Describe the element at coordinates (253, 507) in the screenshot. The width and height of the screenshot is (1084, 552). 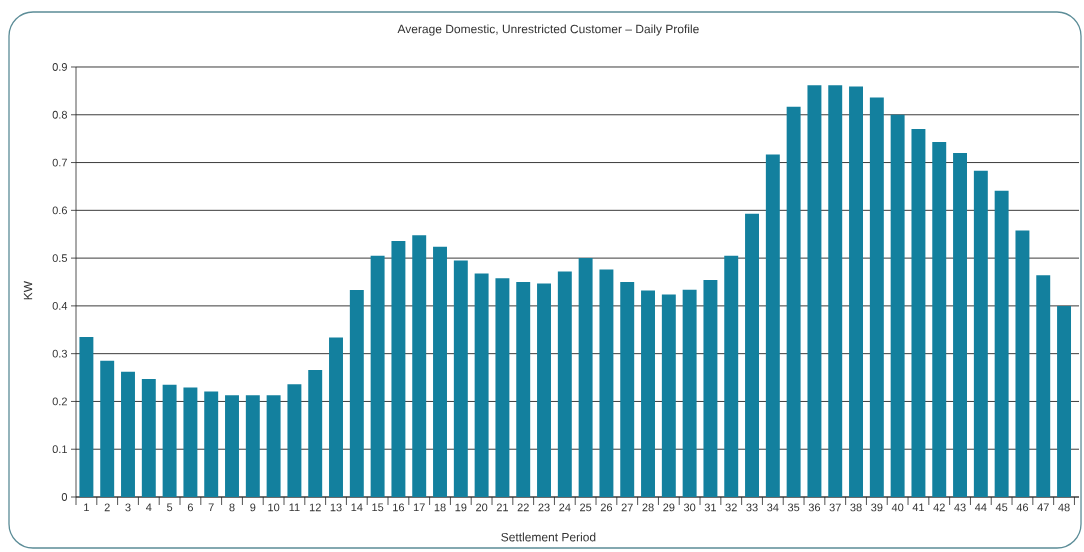
I see `x-tick-label: 9` at that location.